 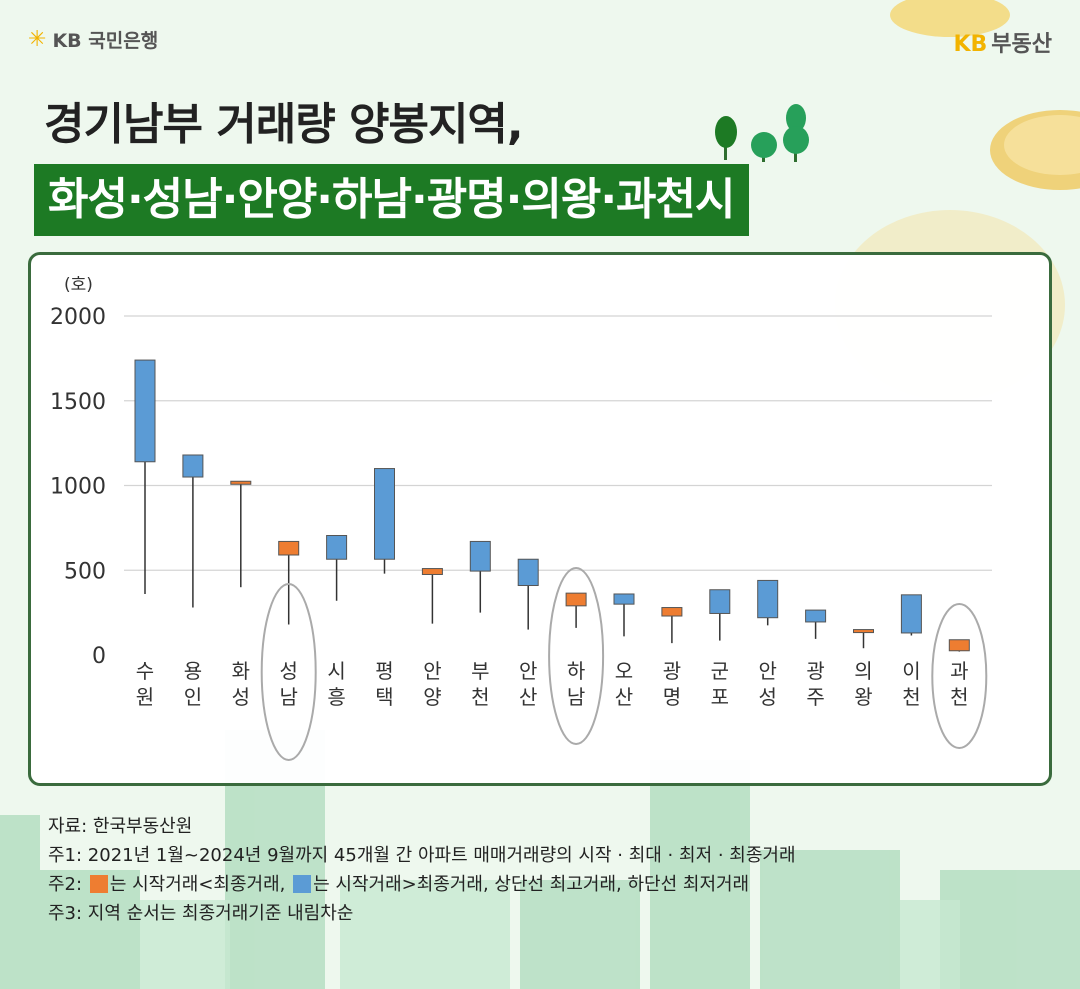 I want to click on x-tick-label: 왕, so click(x=863, y=697).